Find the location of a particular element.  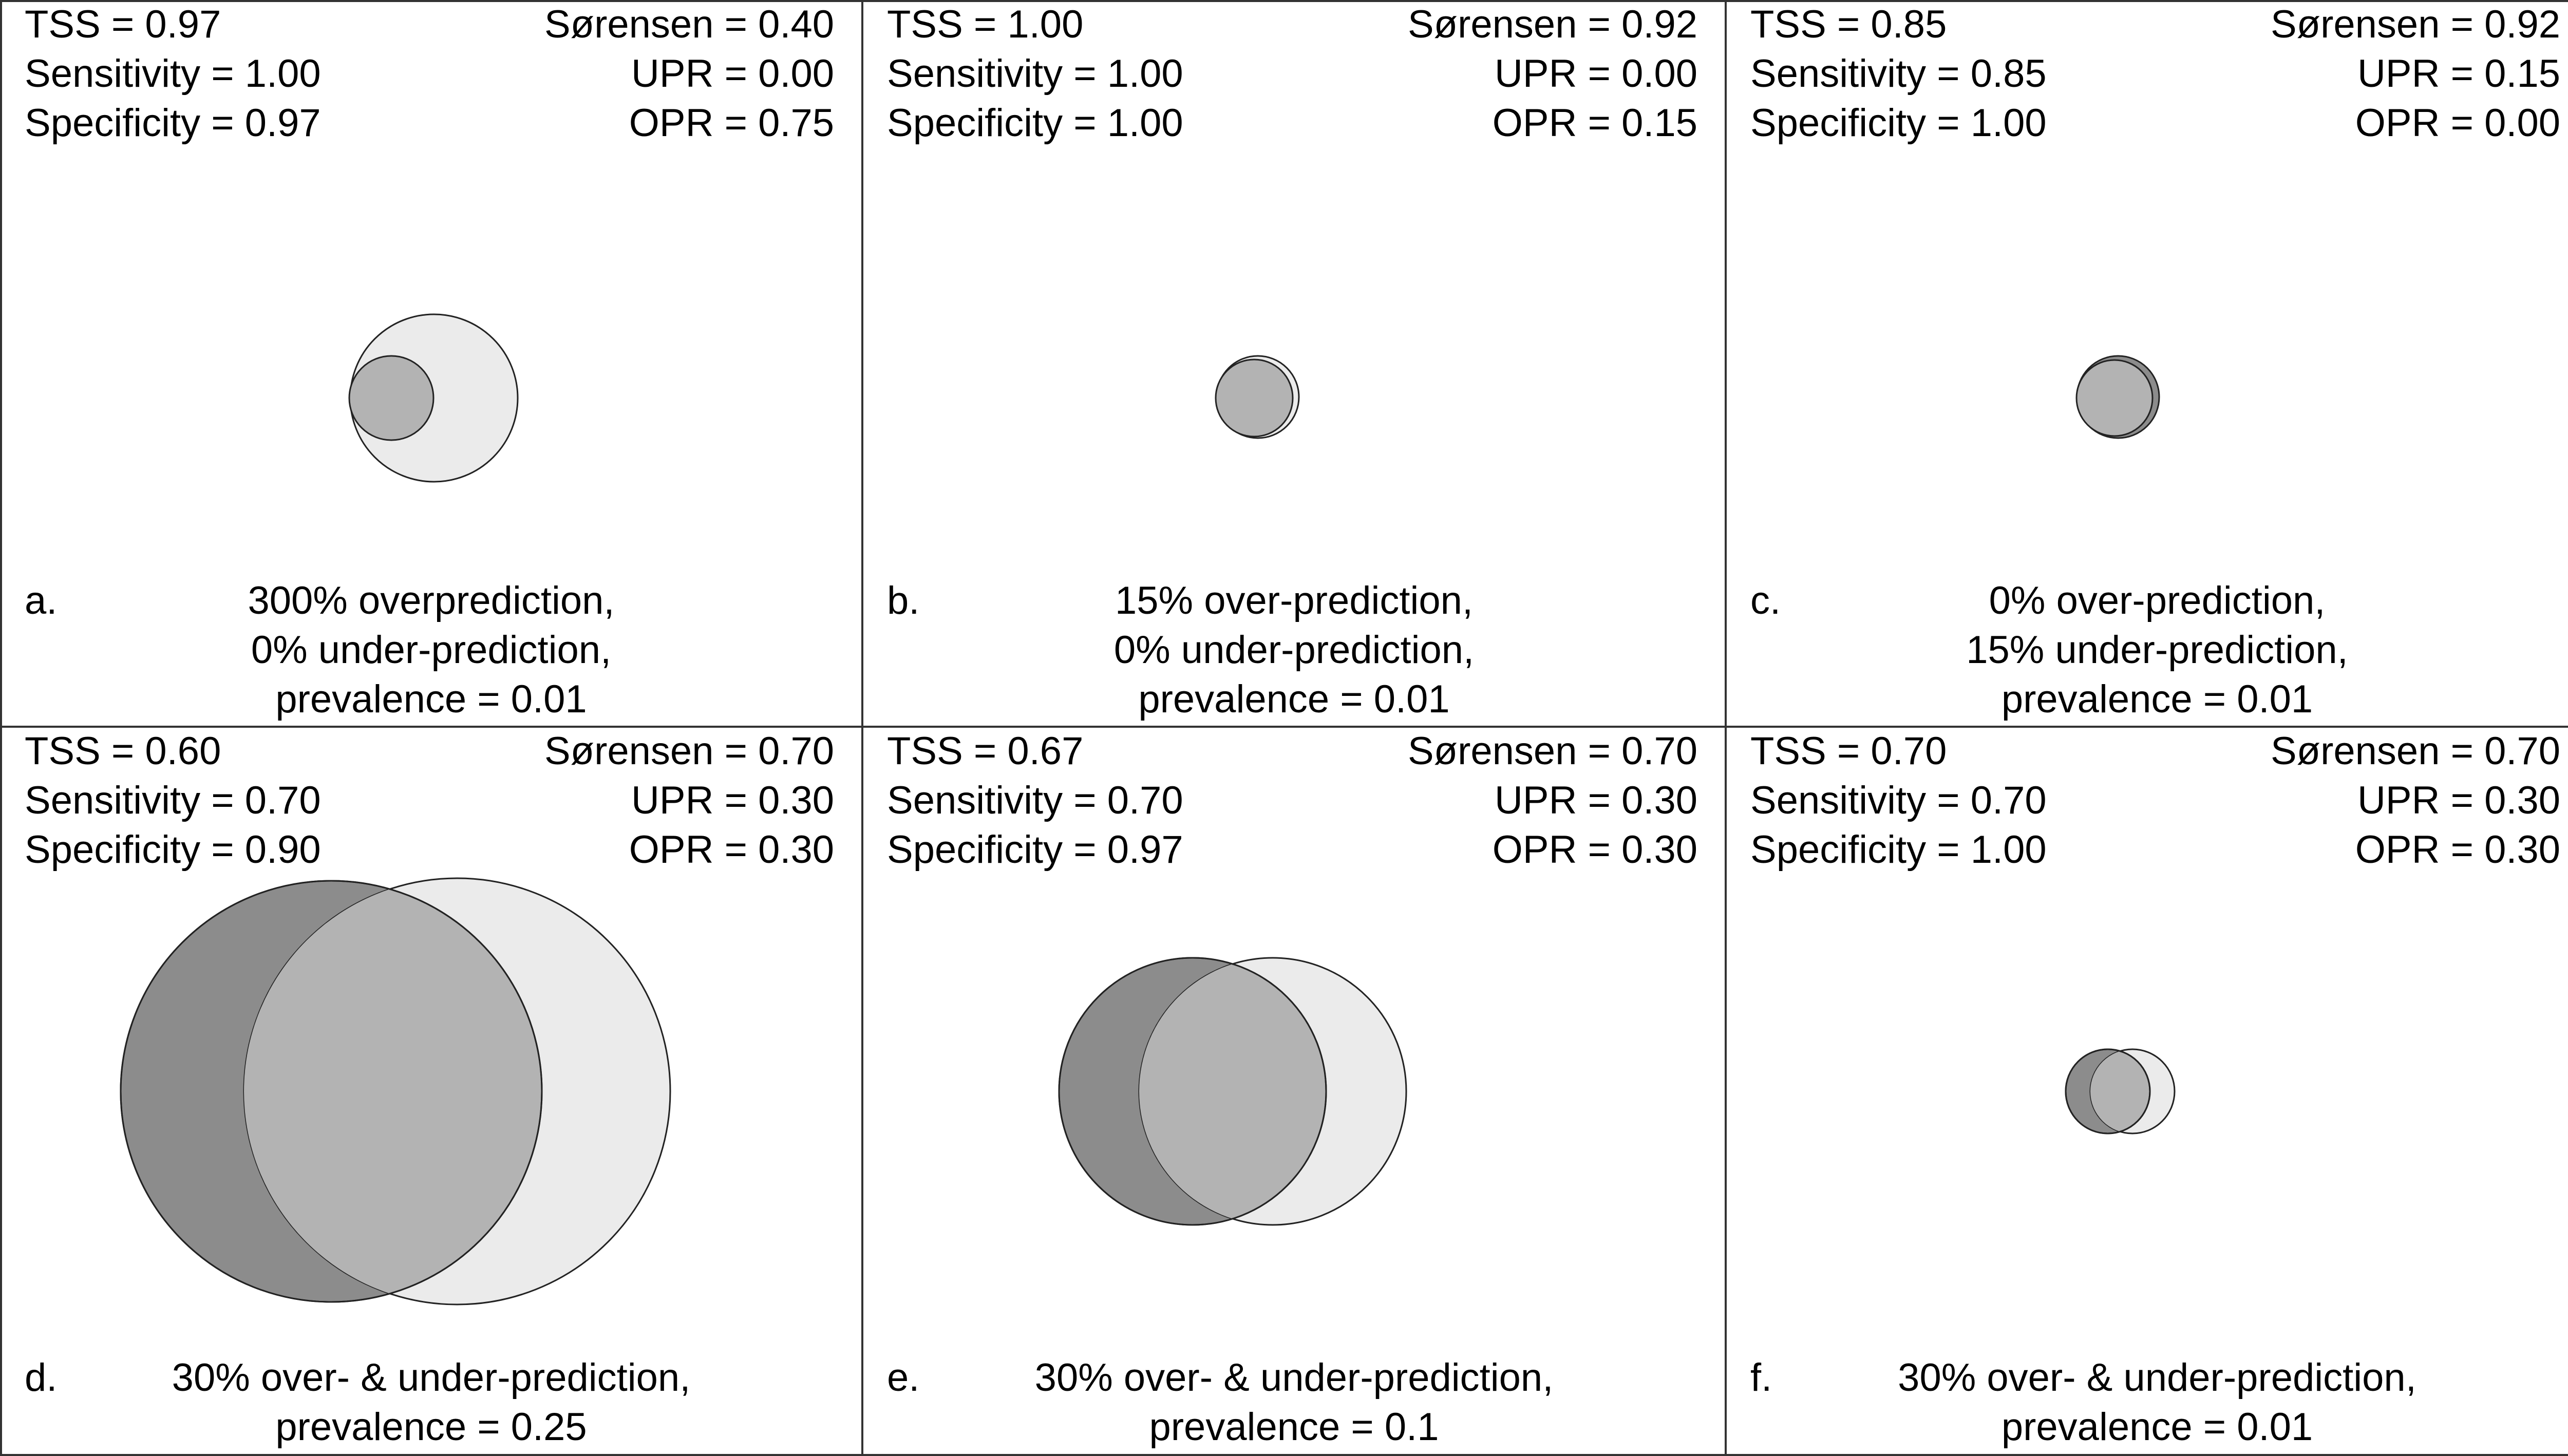

specificity-value: Specificity = 0.90 is located at coordinates (173, 850).